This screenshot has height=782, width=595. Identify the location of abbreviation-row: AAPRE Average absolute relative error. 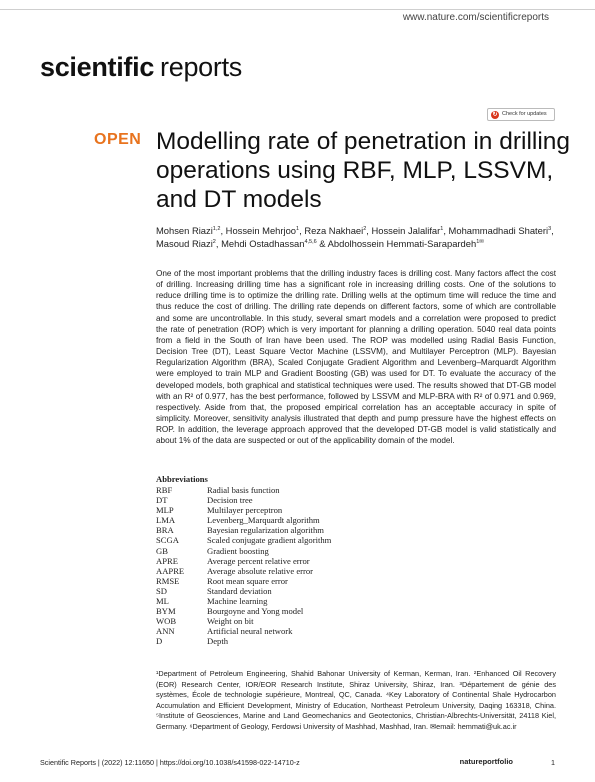
(243, 571).